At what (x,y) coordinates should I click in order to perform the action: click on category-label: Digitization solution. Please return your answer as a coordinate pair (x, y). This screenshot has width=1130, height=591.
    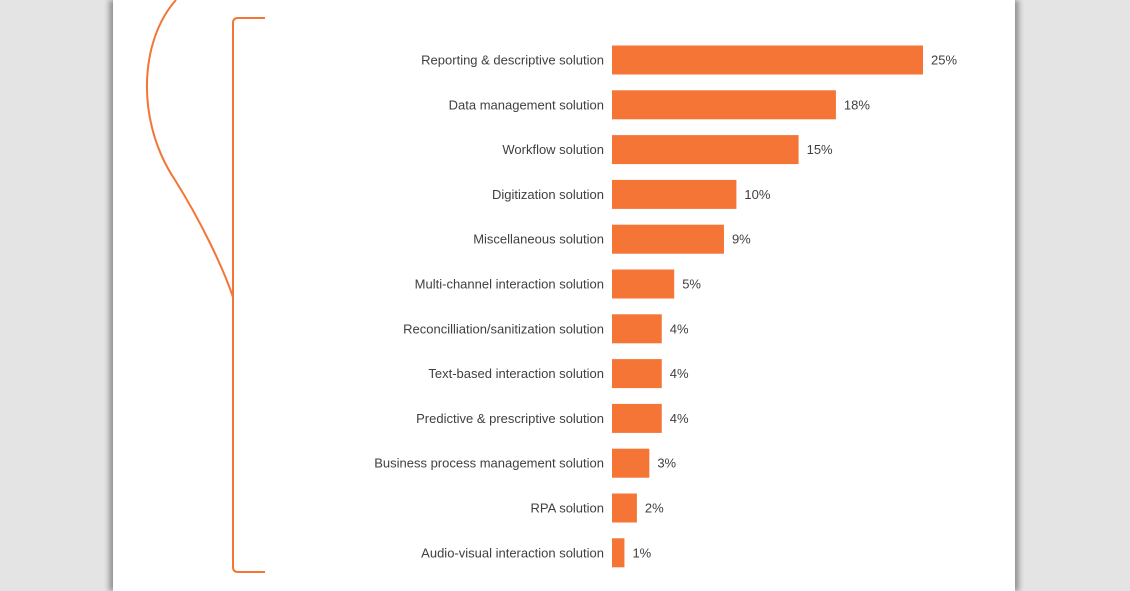
    Looking at the image, I should click on (548, 194).